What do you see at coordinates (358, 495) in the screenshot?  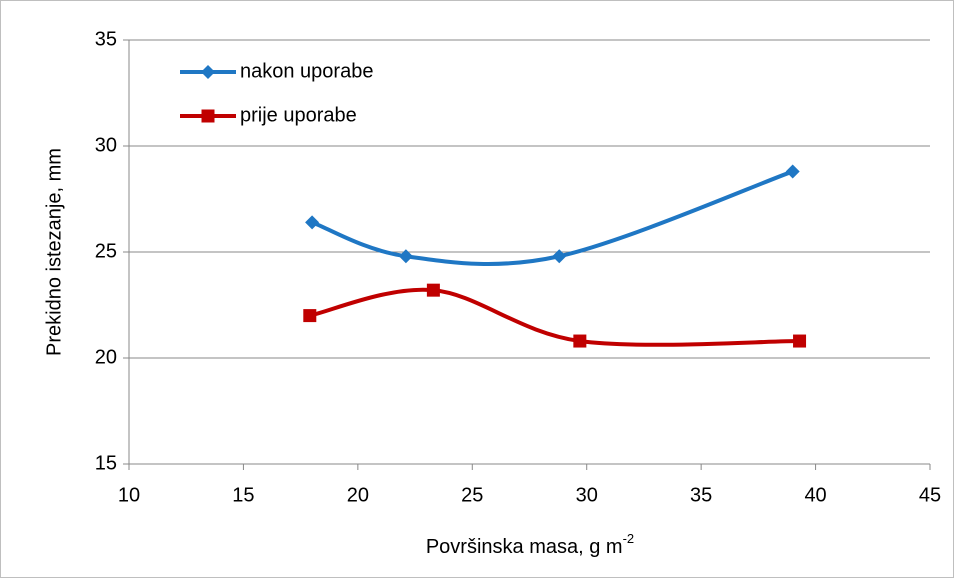 I see `x-tick-label: 20` at bounding box center [358, 495].